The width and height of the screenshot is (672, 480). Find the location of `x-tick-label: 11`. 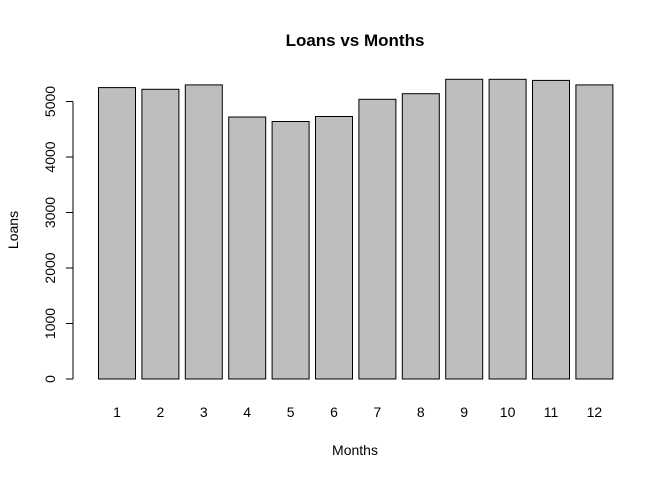

x-tick-label: 11 is located at coordinates (551, 412).